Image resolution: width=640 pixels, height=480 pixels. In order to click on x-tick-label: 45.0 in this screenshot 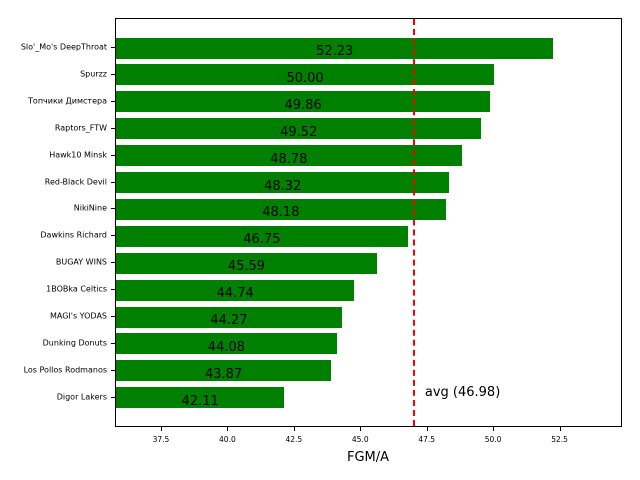, I will do `click(360, 439)`.